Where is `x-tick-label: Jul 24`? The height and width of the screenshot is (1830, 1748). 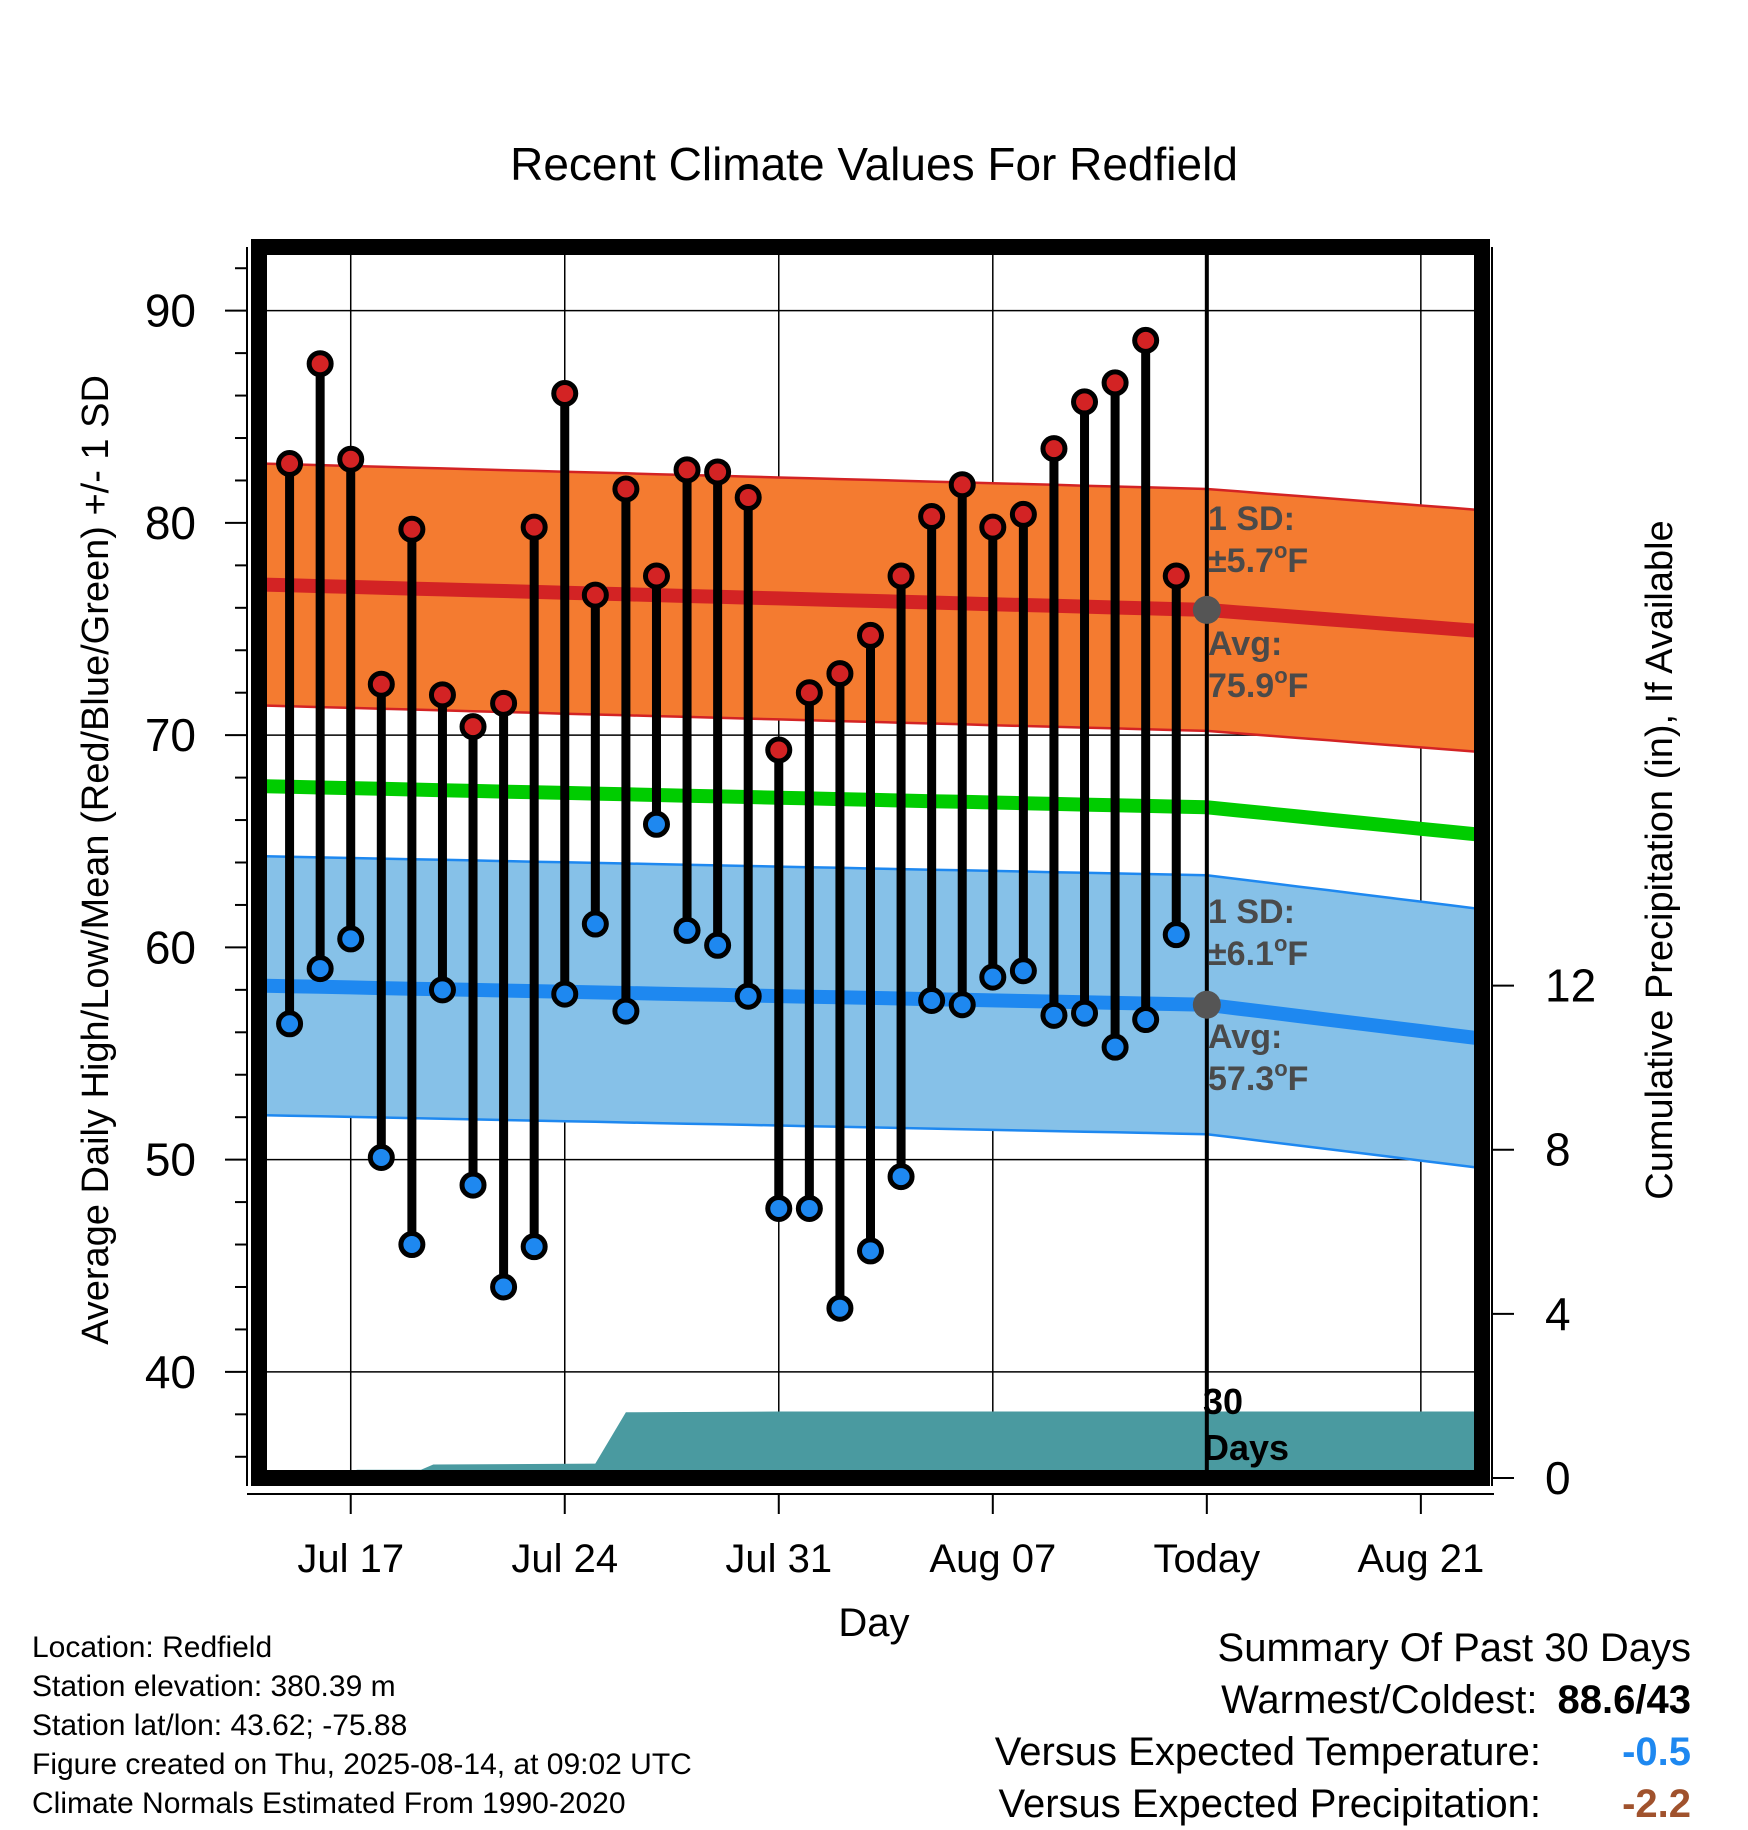 x-tick-label: Jul 24 is located at coordinates (564, 1559).